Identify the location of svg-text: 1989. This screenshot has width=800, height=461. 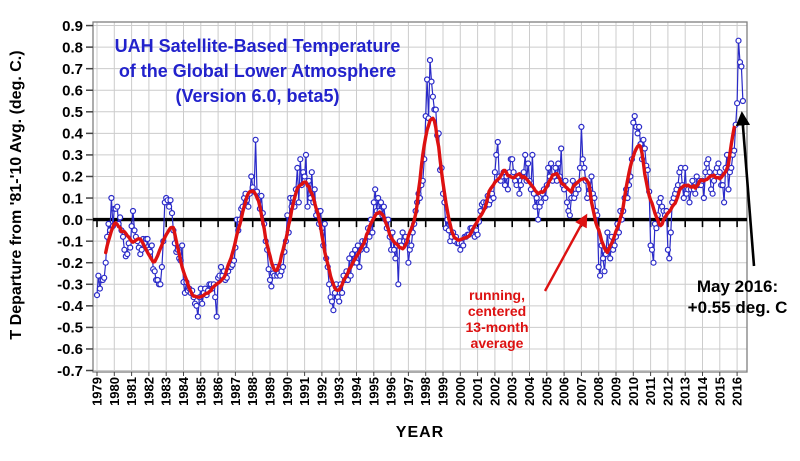
(270, 391).